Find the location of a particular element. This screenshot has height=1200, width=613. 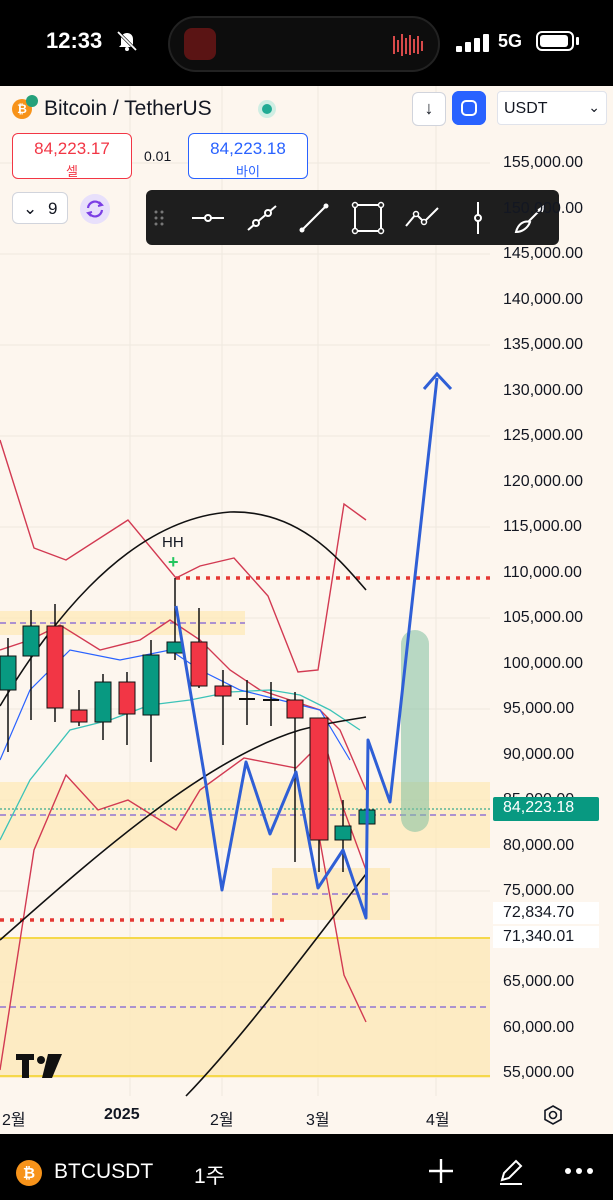

horizontal-line-icon is located at coordinates (208, 218).